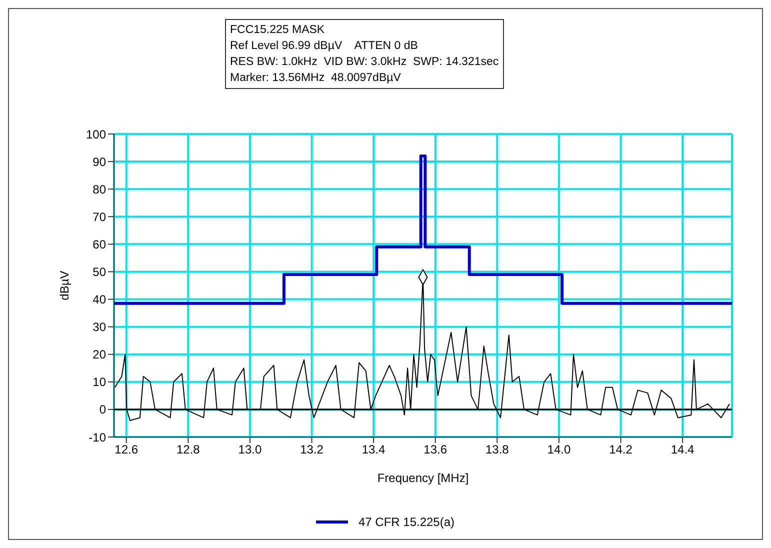 The width and height of the screenshot is (771, 548). I want to click on text: Marker: 13.56MHz 48.0097dBµV, so click(316, 78).